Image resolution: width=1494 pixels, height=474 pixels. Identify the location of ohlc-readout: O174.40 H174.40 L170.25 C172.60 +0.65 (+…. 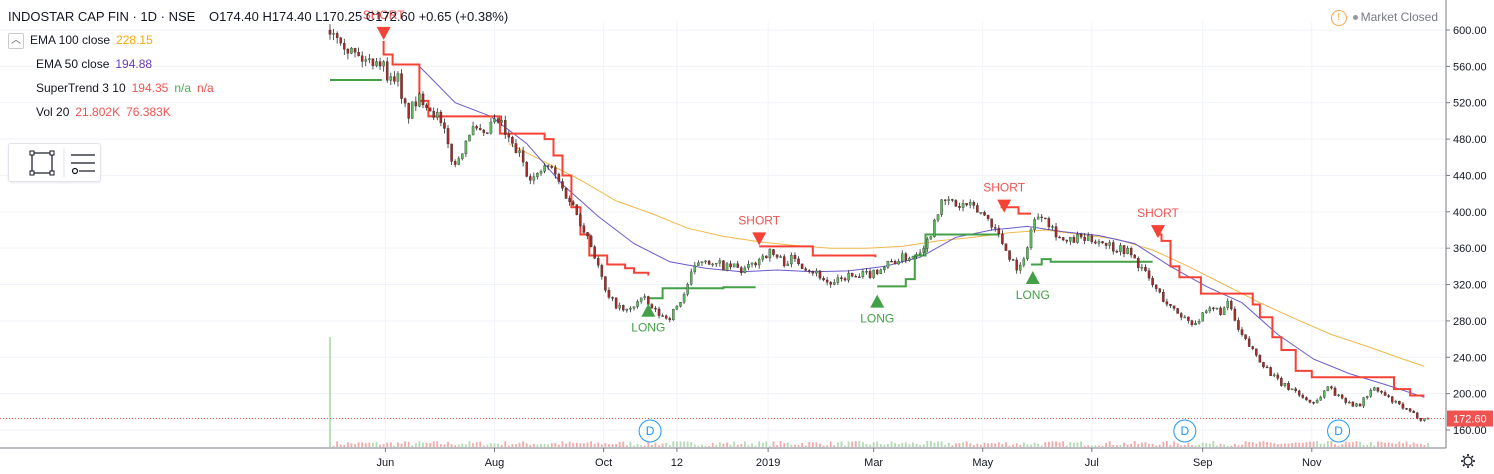
(358, 16).